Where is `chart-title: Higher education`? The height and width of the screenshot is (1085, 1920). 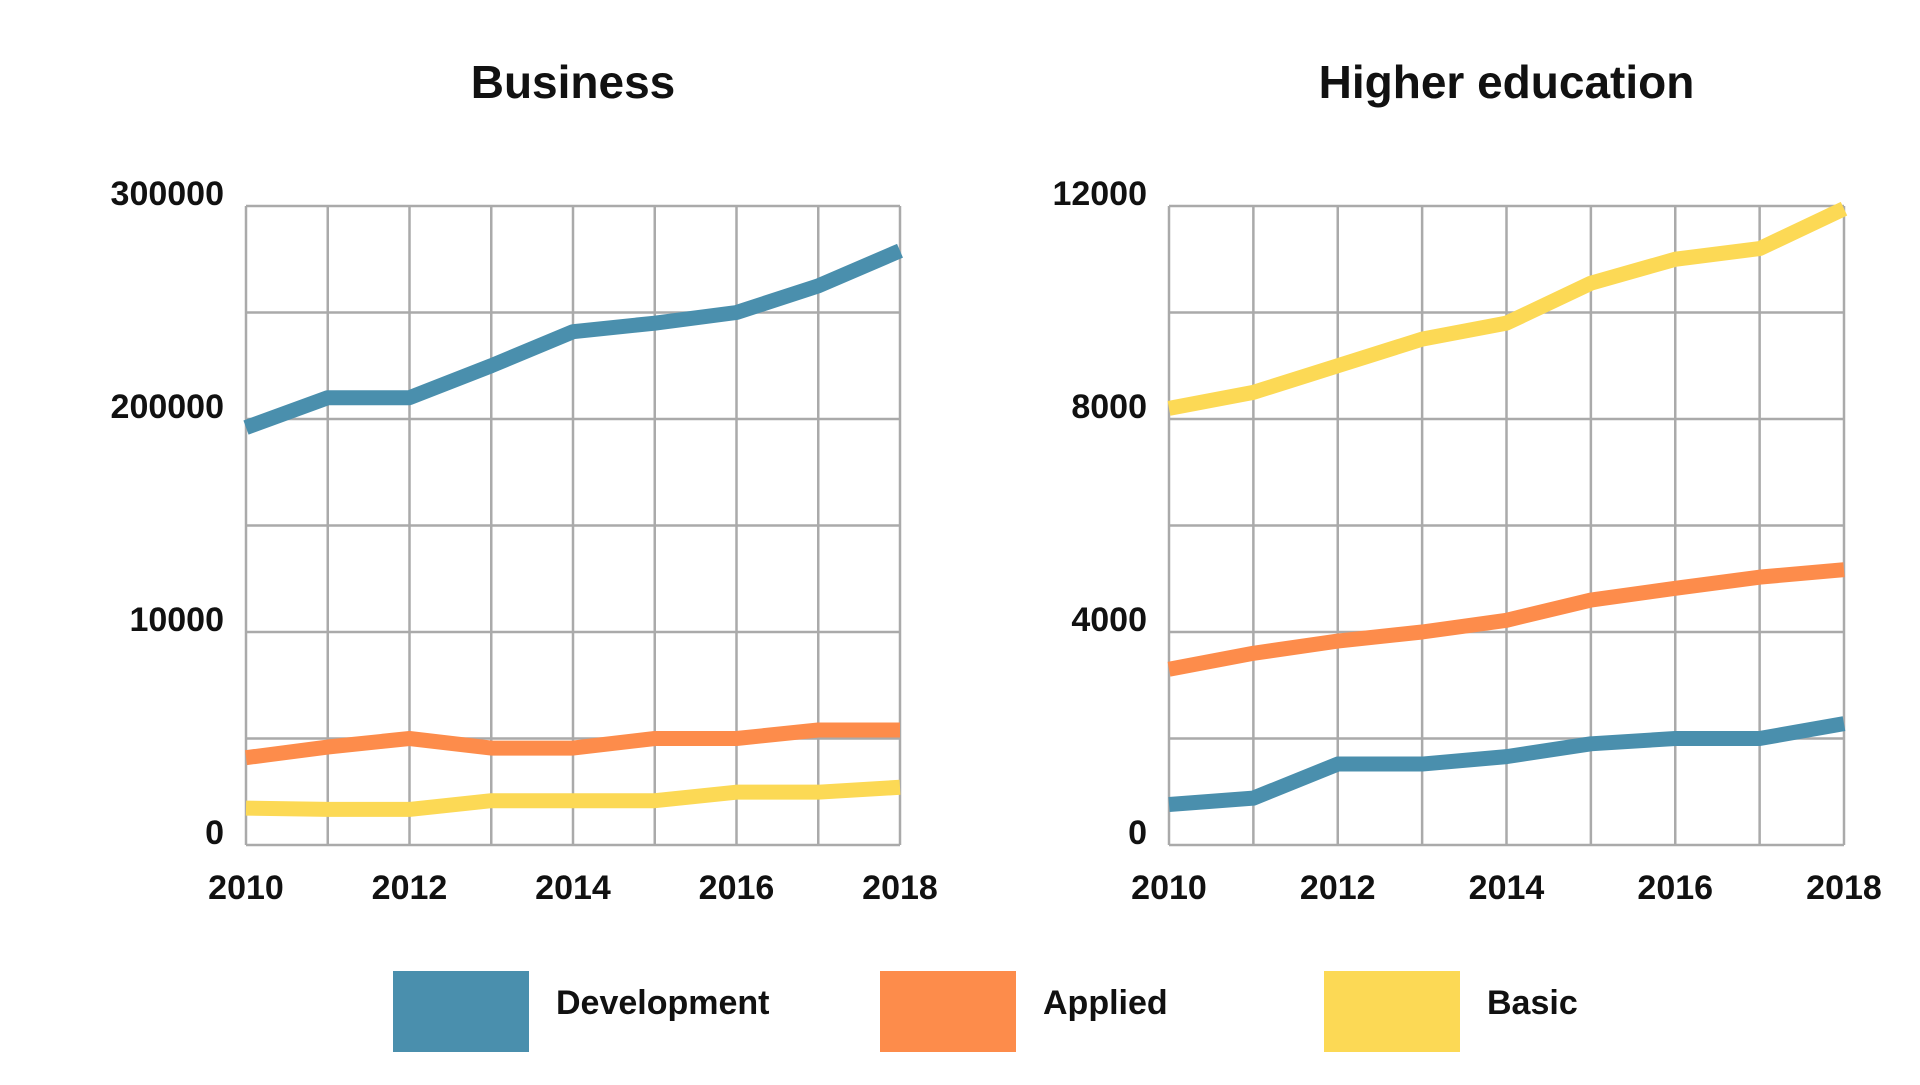
chart-title: Higher education is located at coordinates (1507, 82).